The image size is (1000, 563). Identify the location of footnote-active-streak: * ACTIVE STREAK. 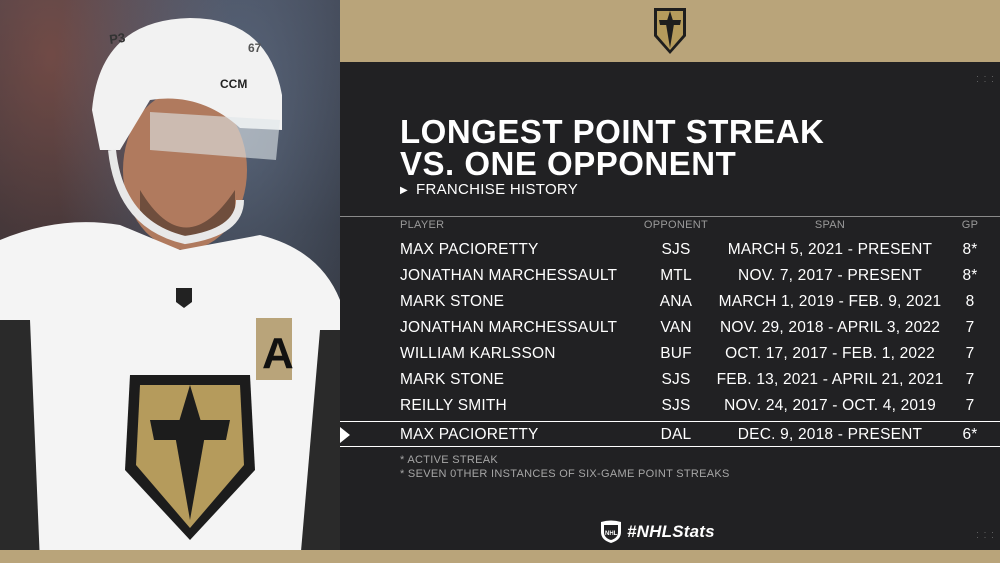
(449, 460).